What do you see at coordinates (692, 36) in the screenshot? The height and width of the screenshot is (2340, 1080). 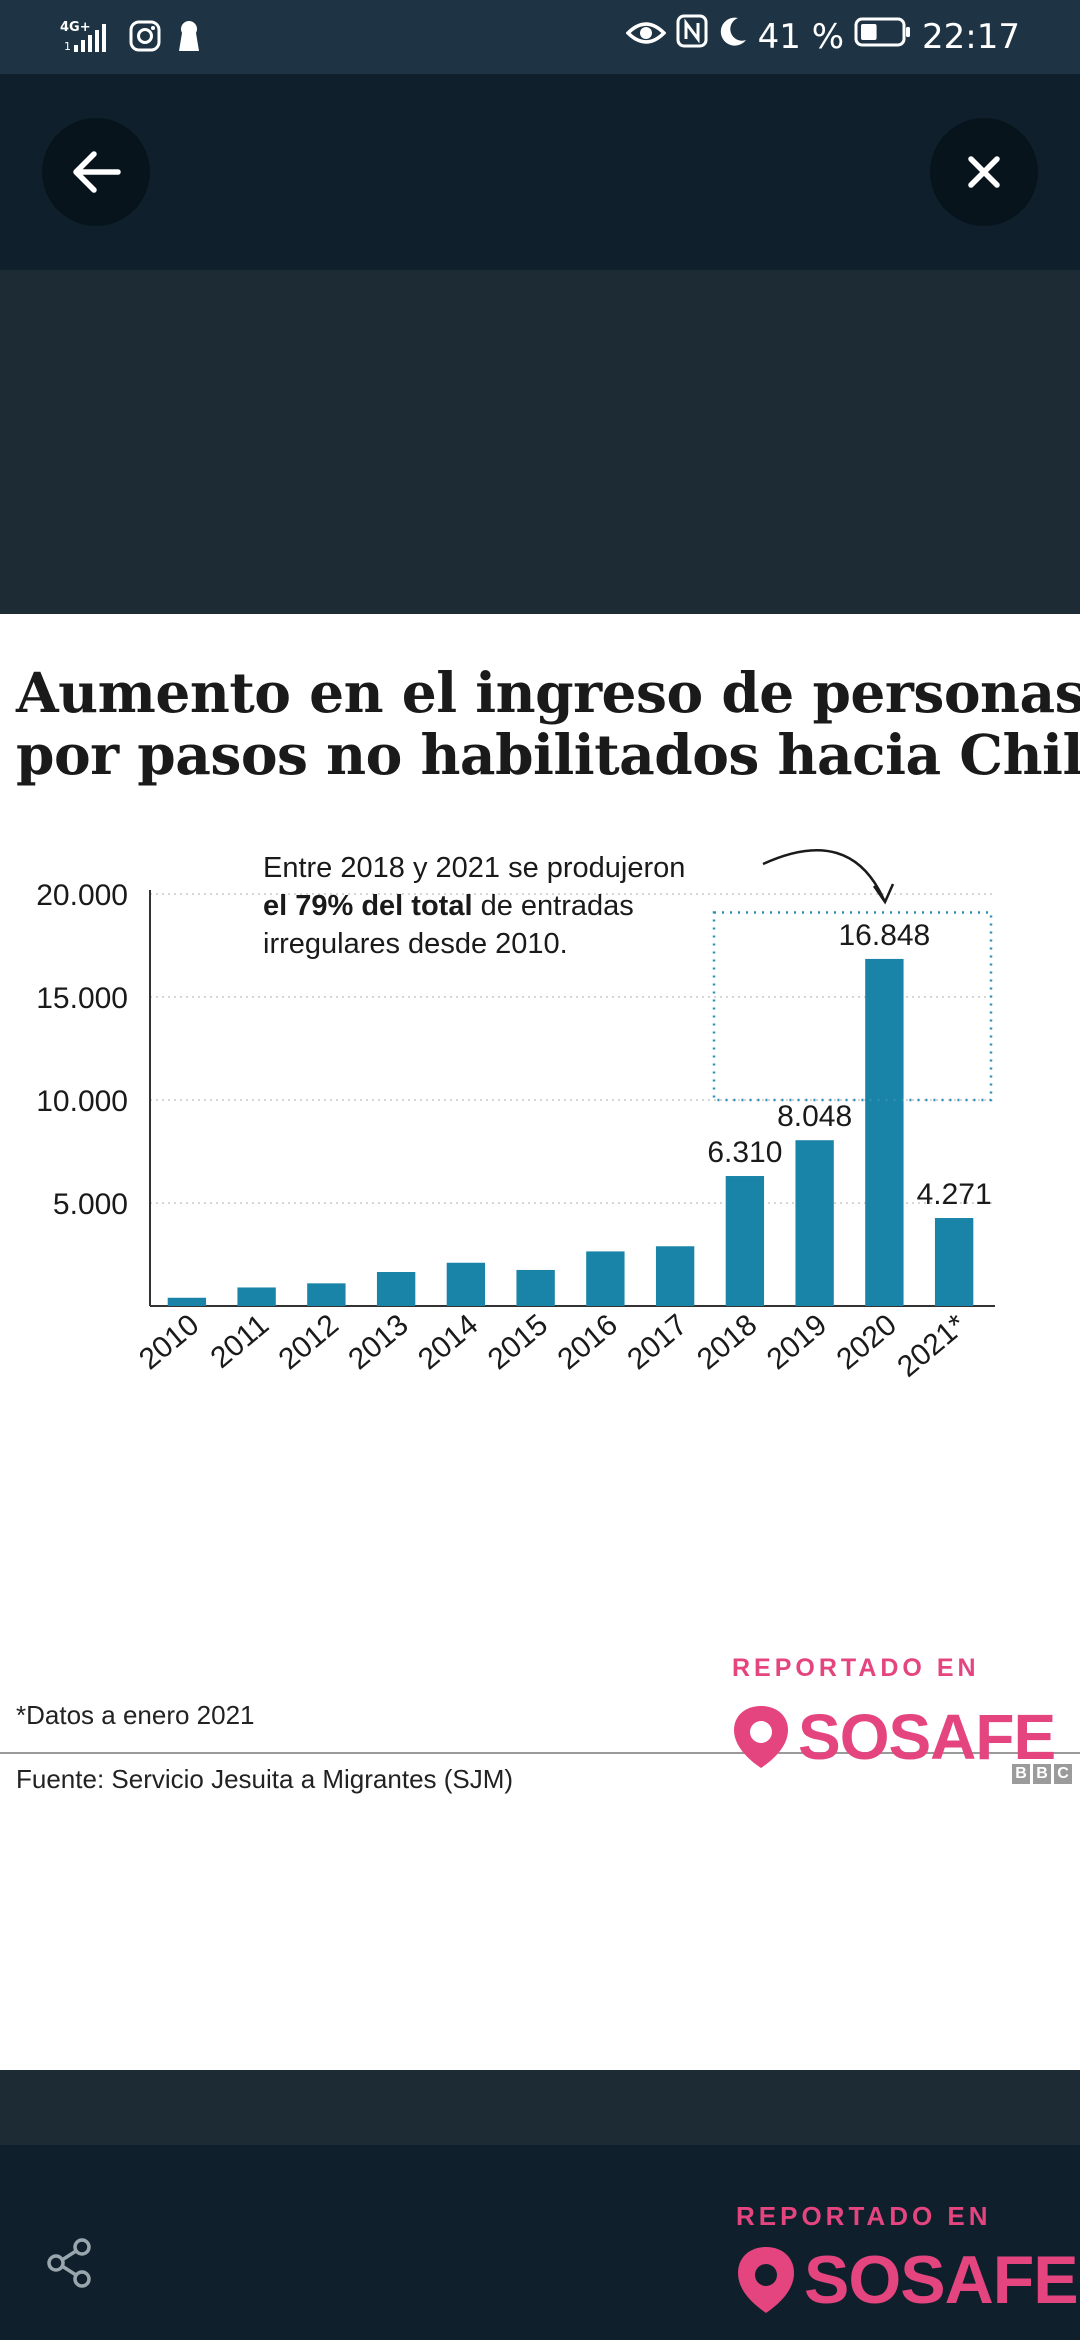 I see `nfc-icon` at bounding box center [692, 36].